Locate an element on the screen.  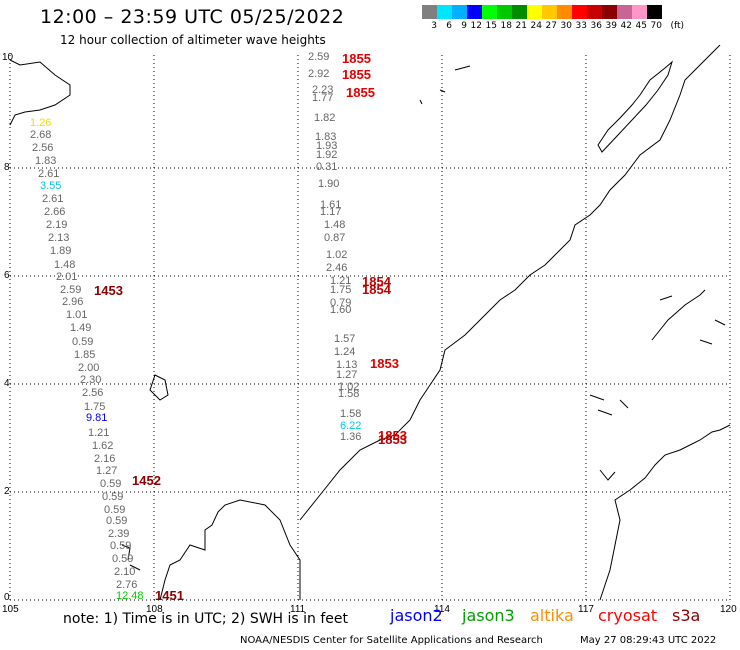
wave-height-label: 2.10 is located at coordinates (124, 572).